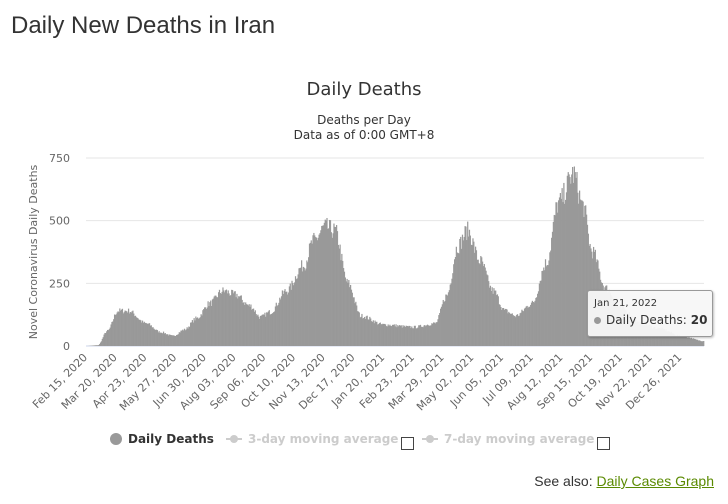 The width and height of the screenshot is (728, 504). I want to click on moving-average-3-day-checkbox, so click(407, 443).